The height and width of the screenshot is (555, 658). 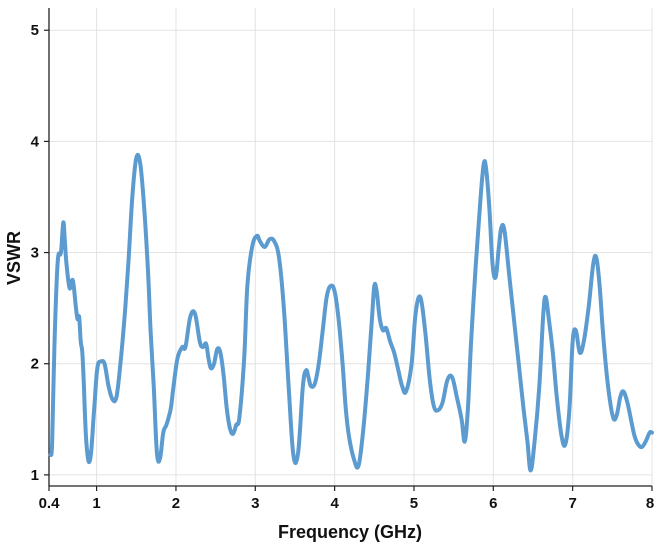 What do you see at coordinates (350, 532) in the screenshot?
I see `x-axis-title: Frequency (GHz)` at bounding box center [350, 532].